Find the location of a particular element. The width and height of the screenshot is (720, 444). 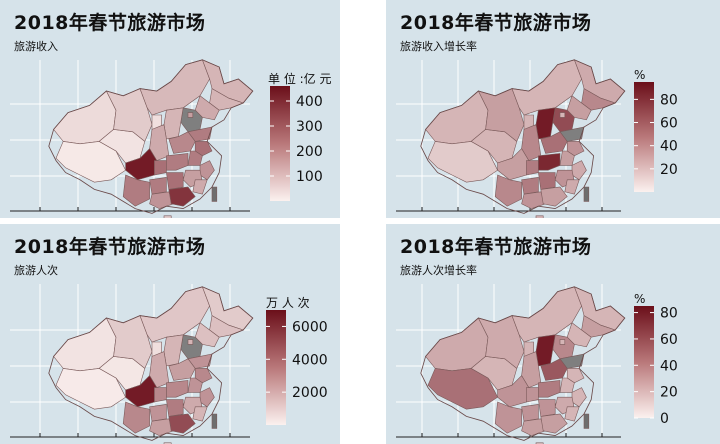

legend-tick-label: 300 is located at coordinates (309, 127).